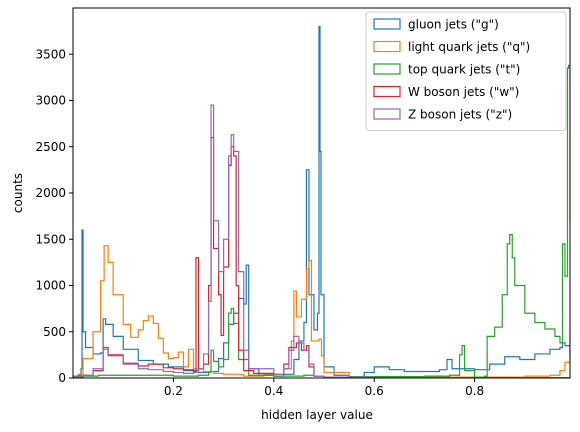  What do you see at coordinates (18, 193) in the screenshot?
I see `y-axis-label: counts` at bounding box center [18, 193].